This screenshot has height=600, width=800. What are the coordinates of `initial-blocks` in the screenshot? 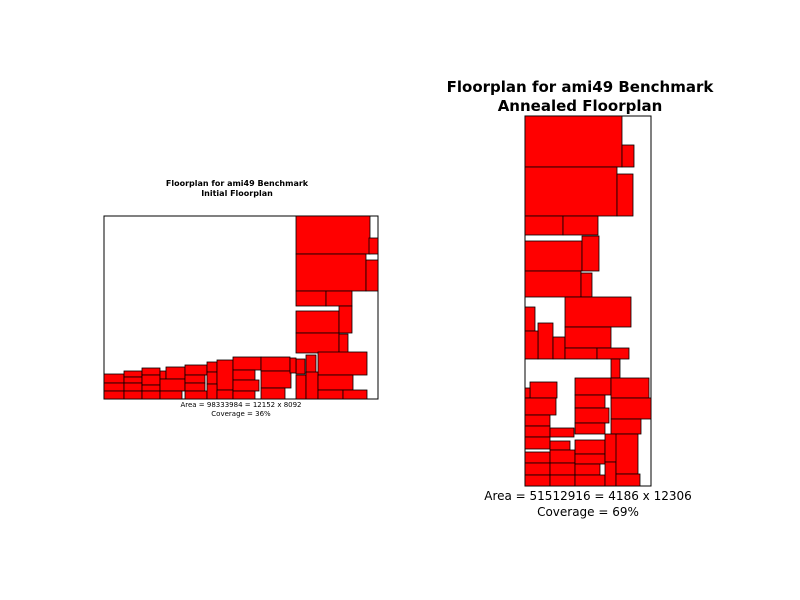 It's located at (241, 307).